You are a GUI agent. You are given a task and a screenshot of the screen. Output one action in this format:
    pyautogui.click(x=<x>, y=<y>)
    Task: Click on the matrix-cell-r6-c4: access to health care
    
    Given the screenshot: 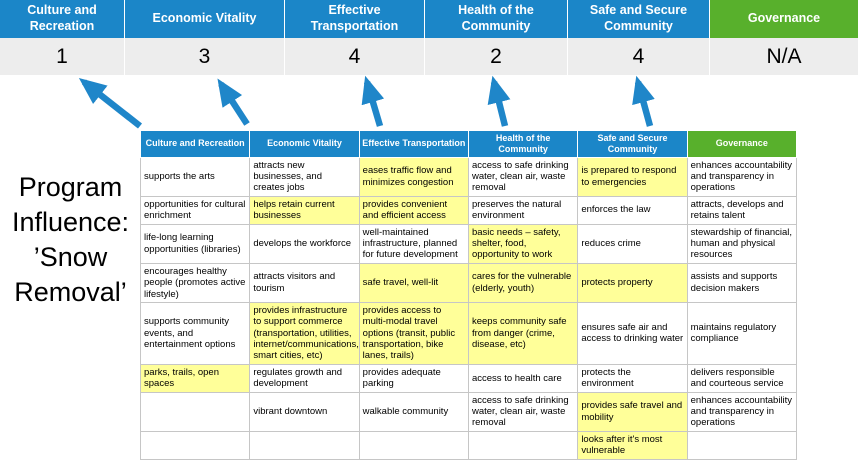 What is the action you would take?
    pyautogui.click(x=523, y=378)
    